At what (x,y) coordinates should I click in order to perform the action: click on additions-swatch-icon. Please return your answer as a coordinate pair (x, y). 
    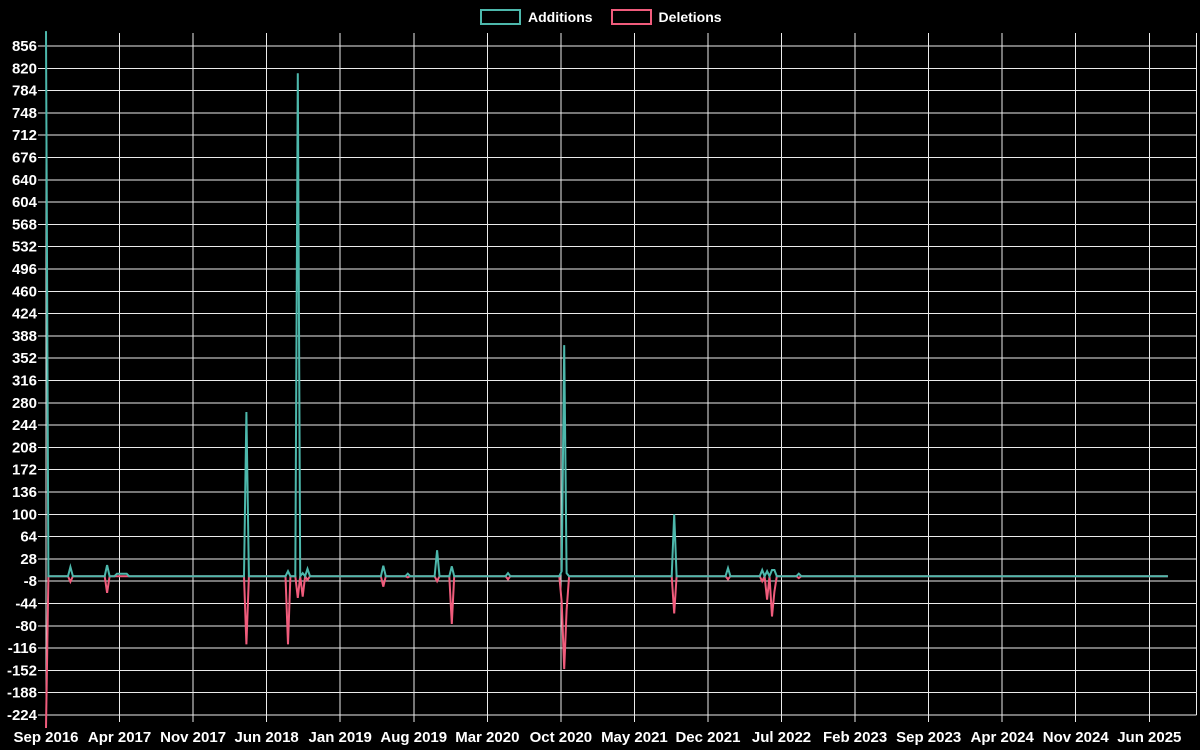
    Looking at the image, I should click on (500, 17).